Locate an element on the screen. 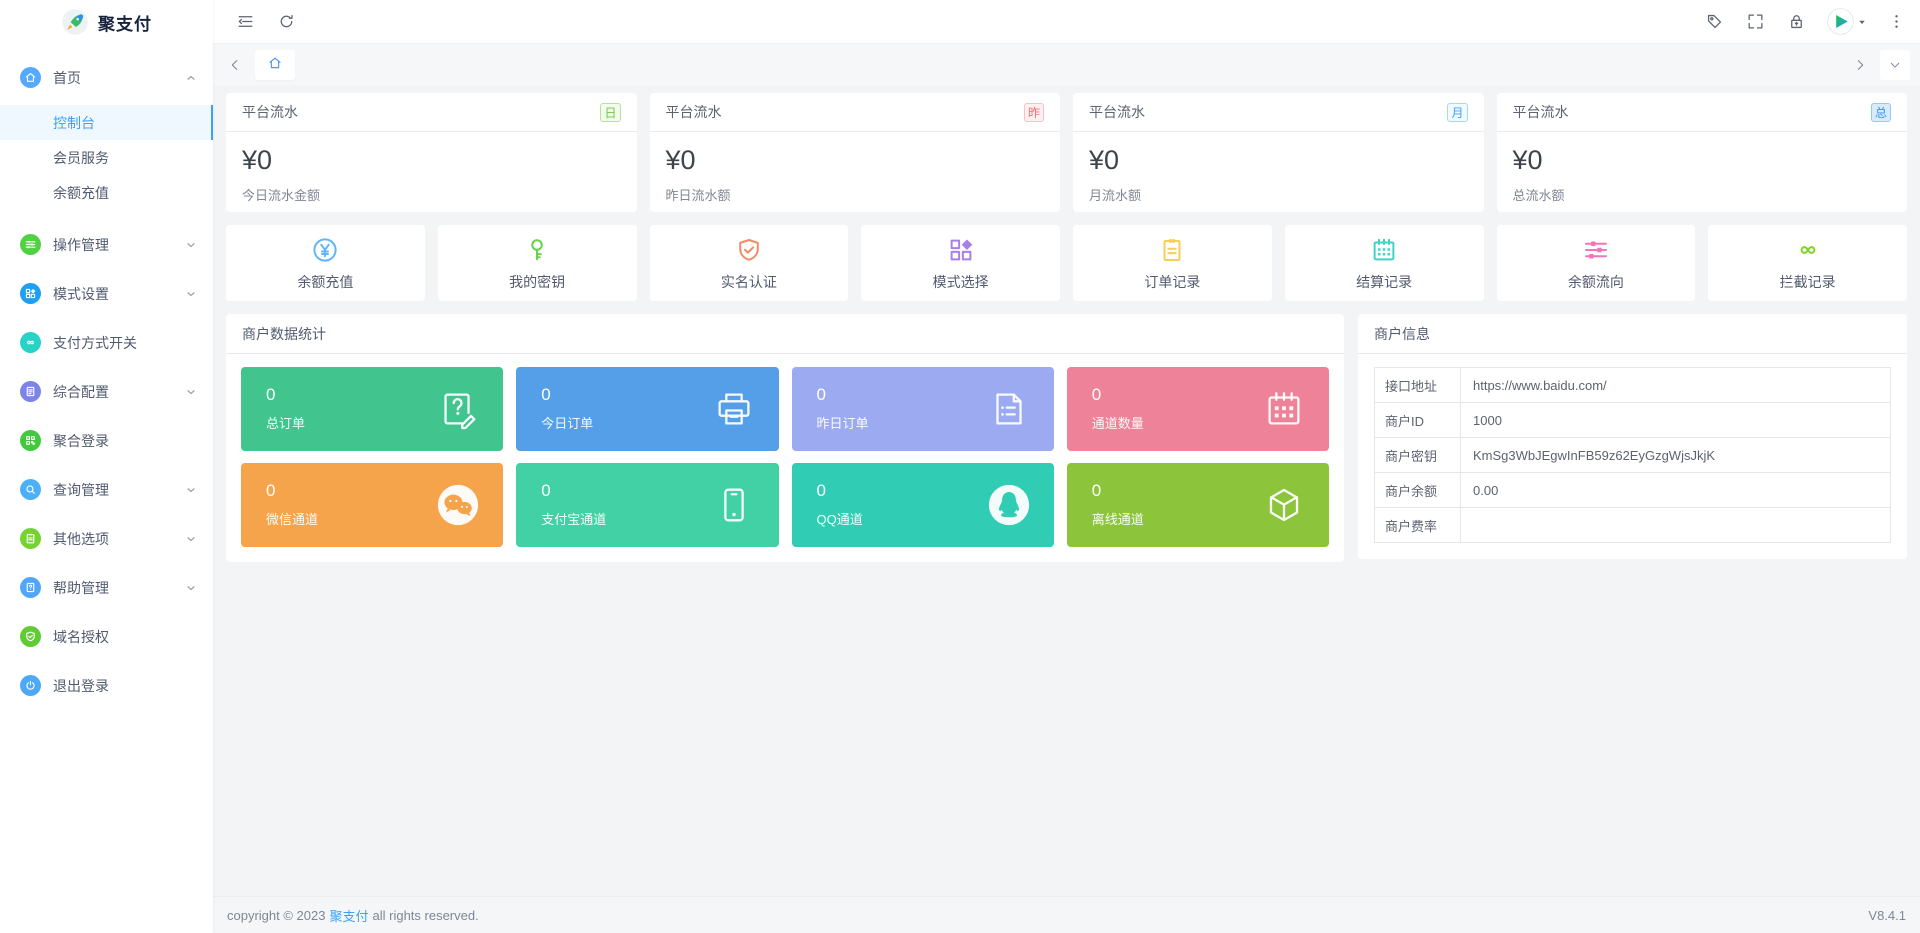  shortcut-key: 我的密钥 is located at coordinates (537, 263).